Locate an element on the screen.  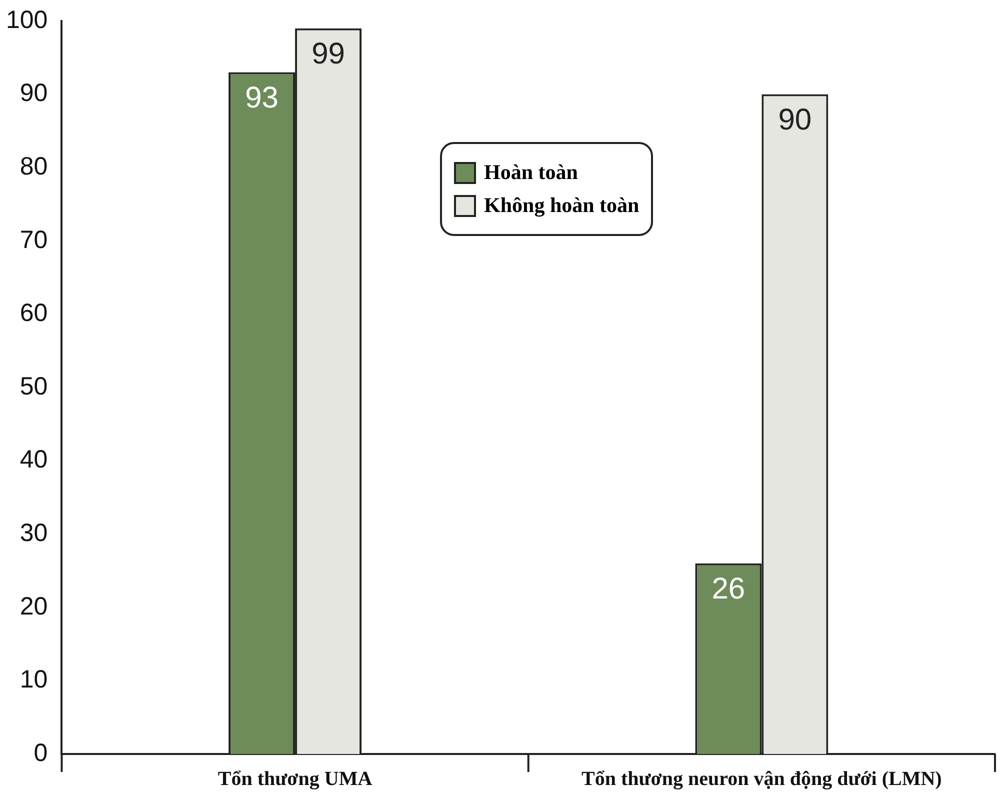
x-tick-label: Tổn thương UMA is located at coordinates (295, 779).